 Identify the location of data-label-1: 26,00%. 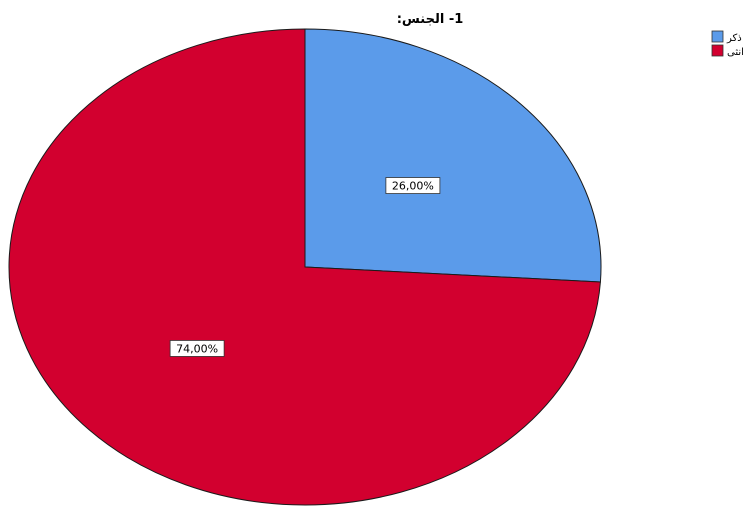
(413, 185).